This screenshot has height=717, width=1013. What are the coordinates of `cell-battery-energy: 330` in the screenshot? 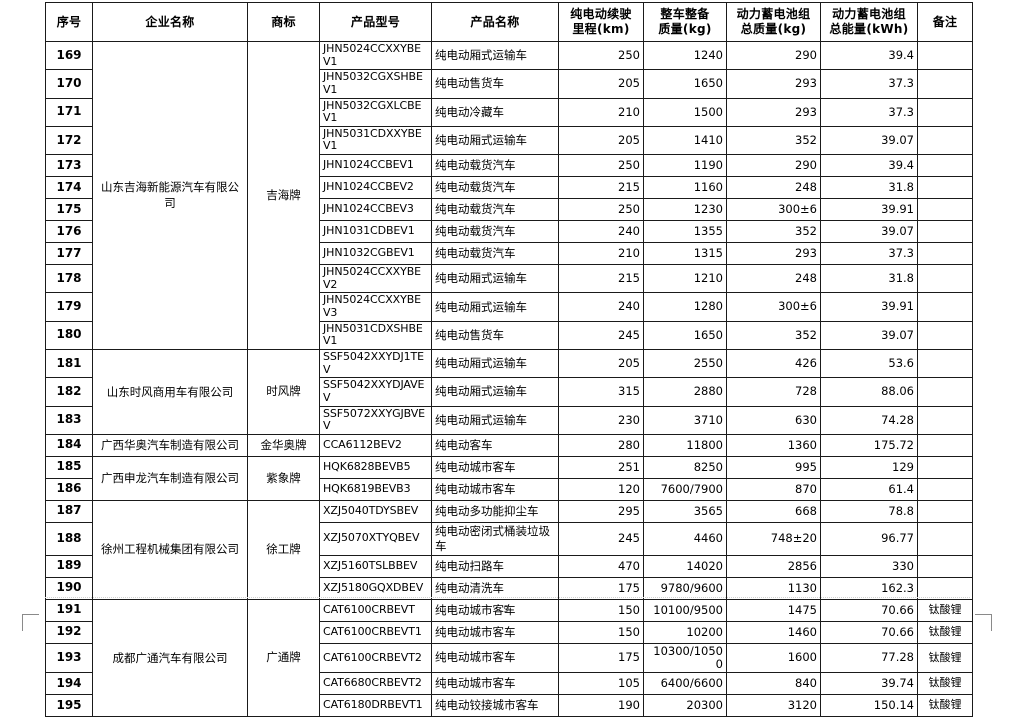 It's located at (869, 566).